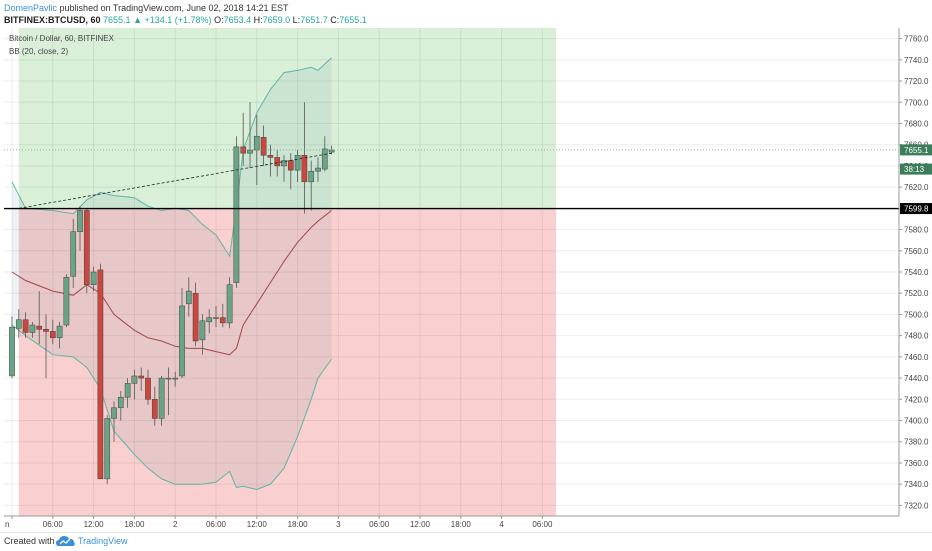  Describe the element at coordinates (335, 20) in the screenshot. I see `close-label: C:` at that location.